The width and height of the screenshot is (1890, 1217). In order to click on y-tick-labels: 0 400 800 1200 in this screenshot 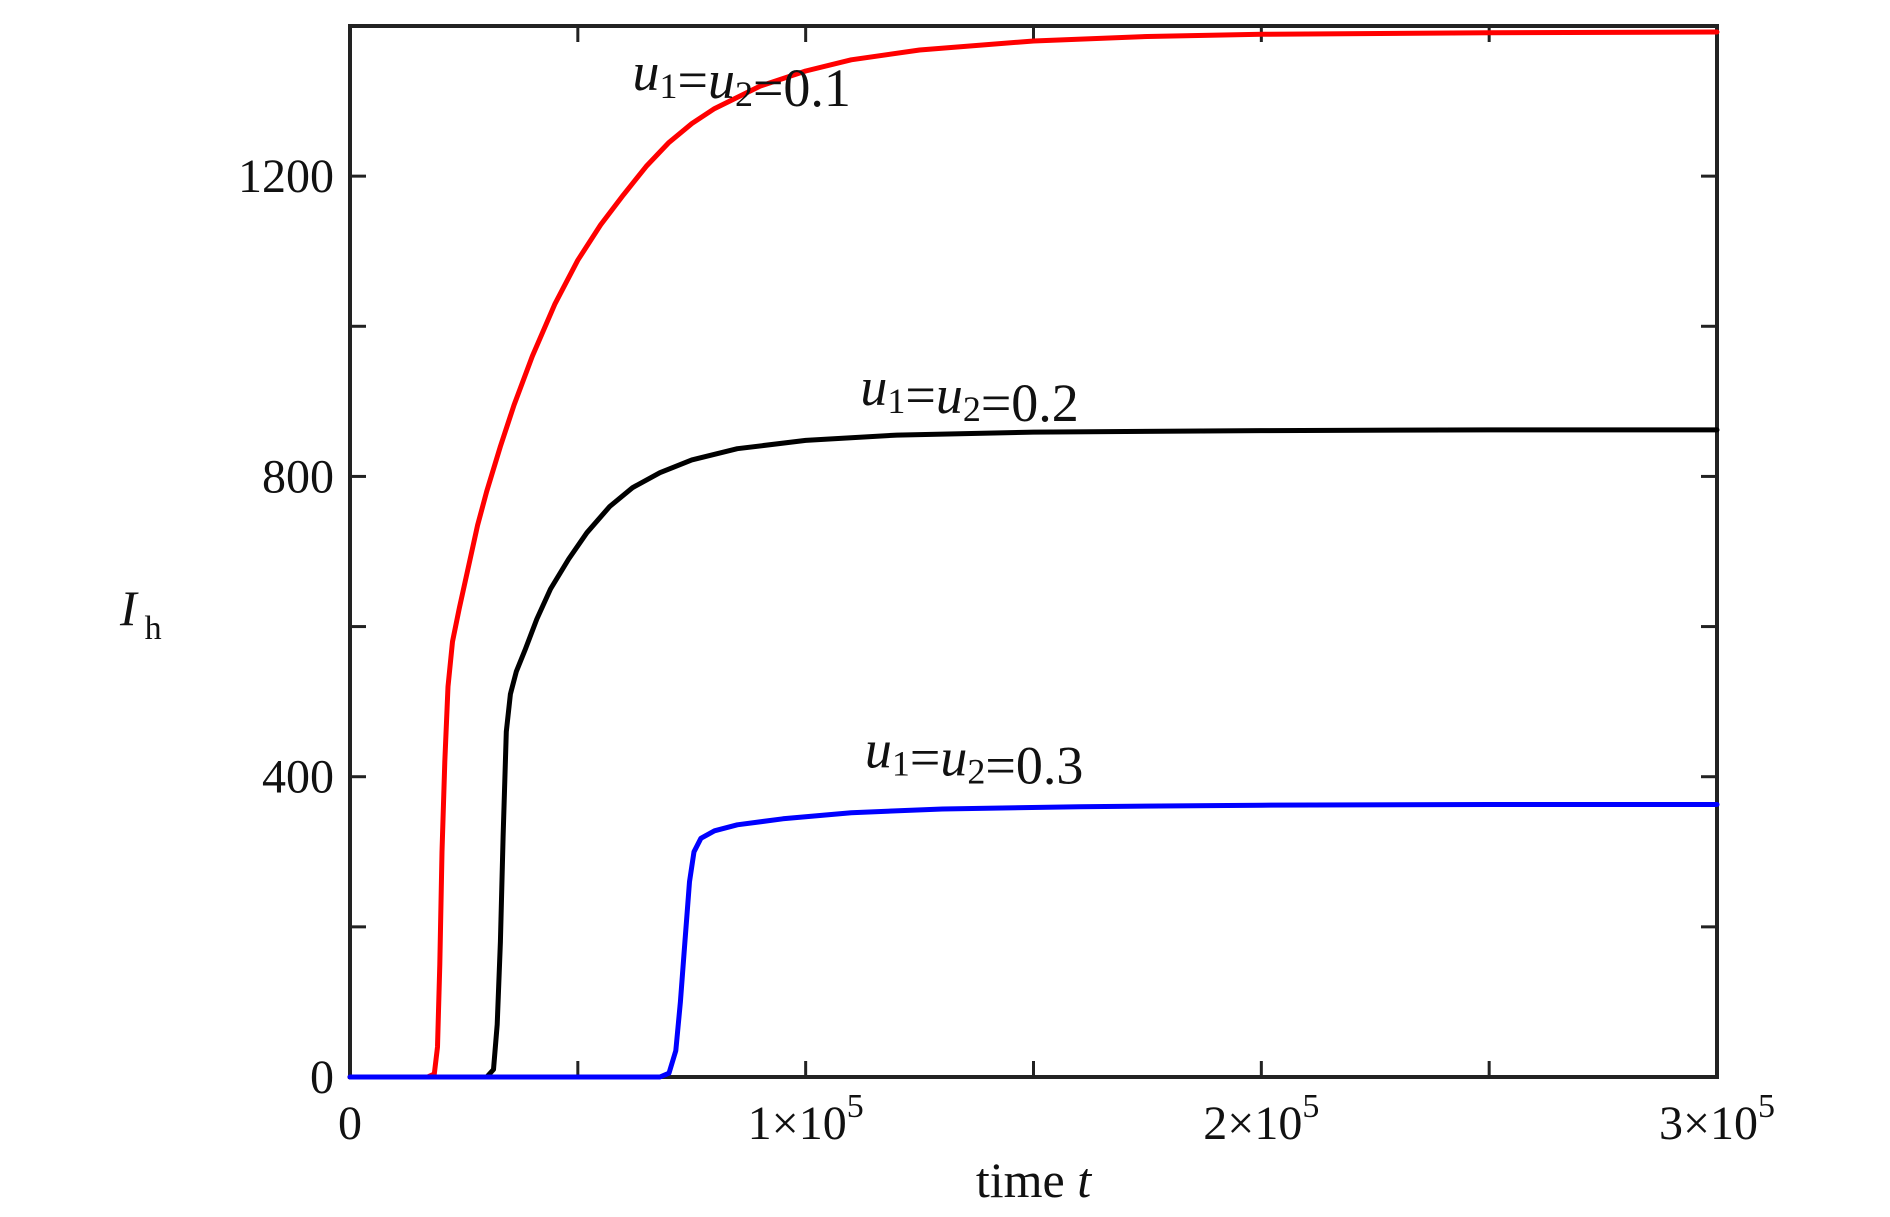, I will do `click(286, 627)`.